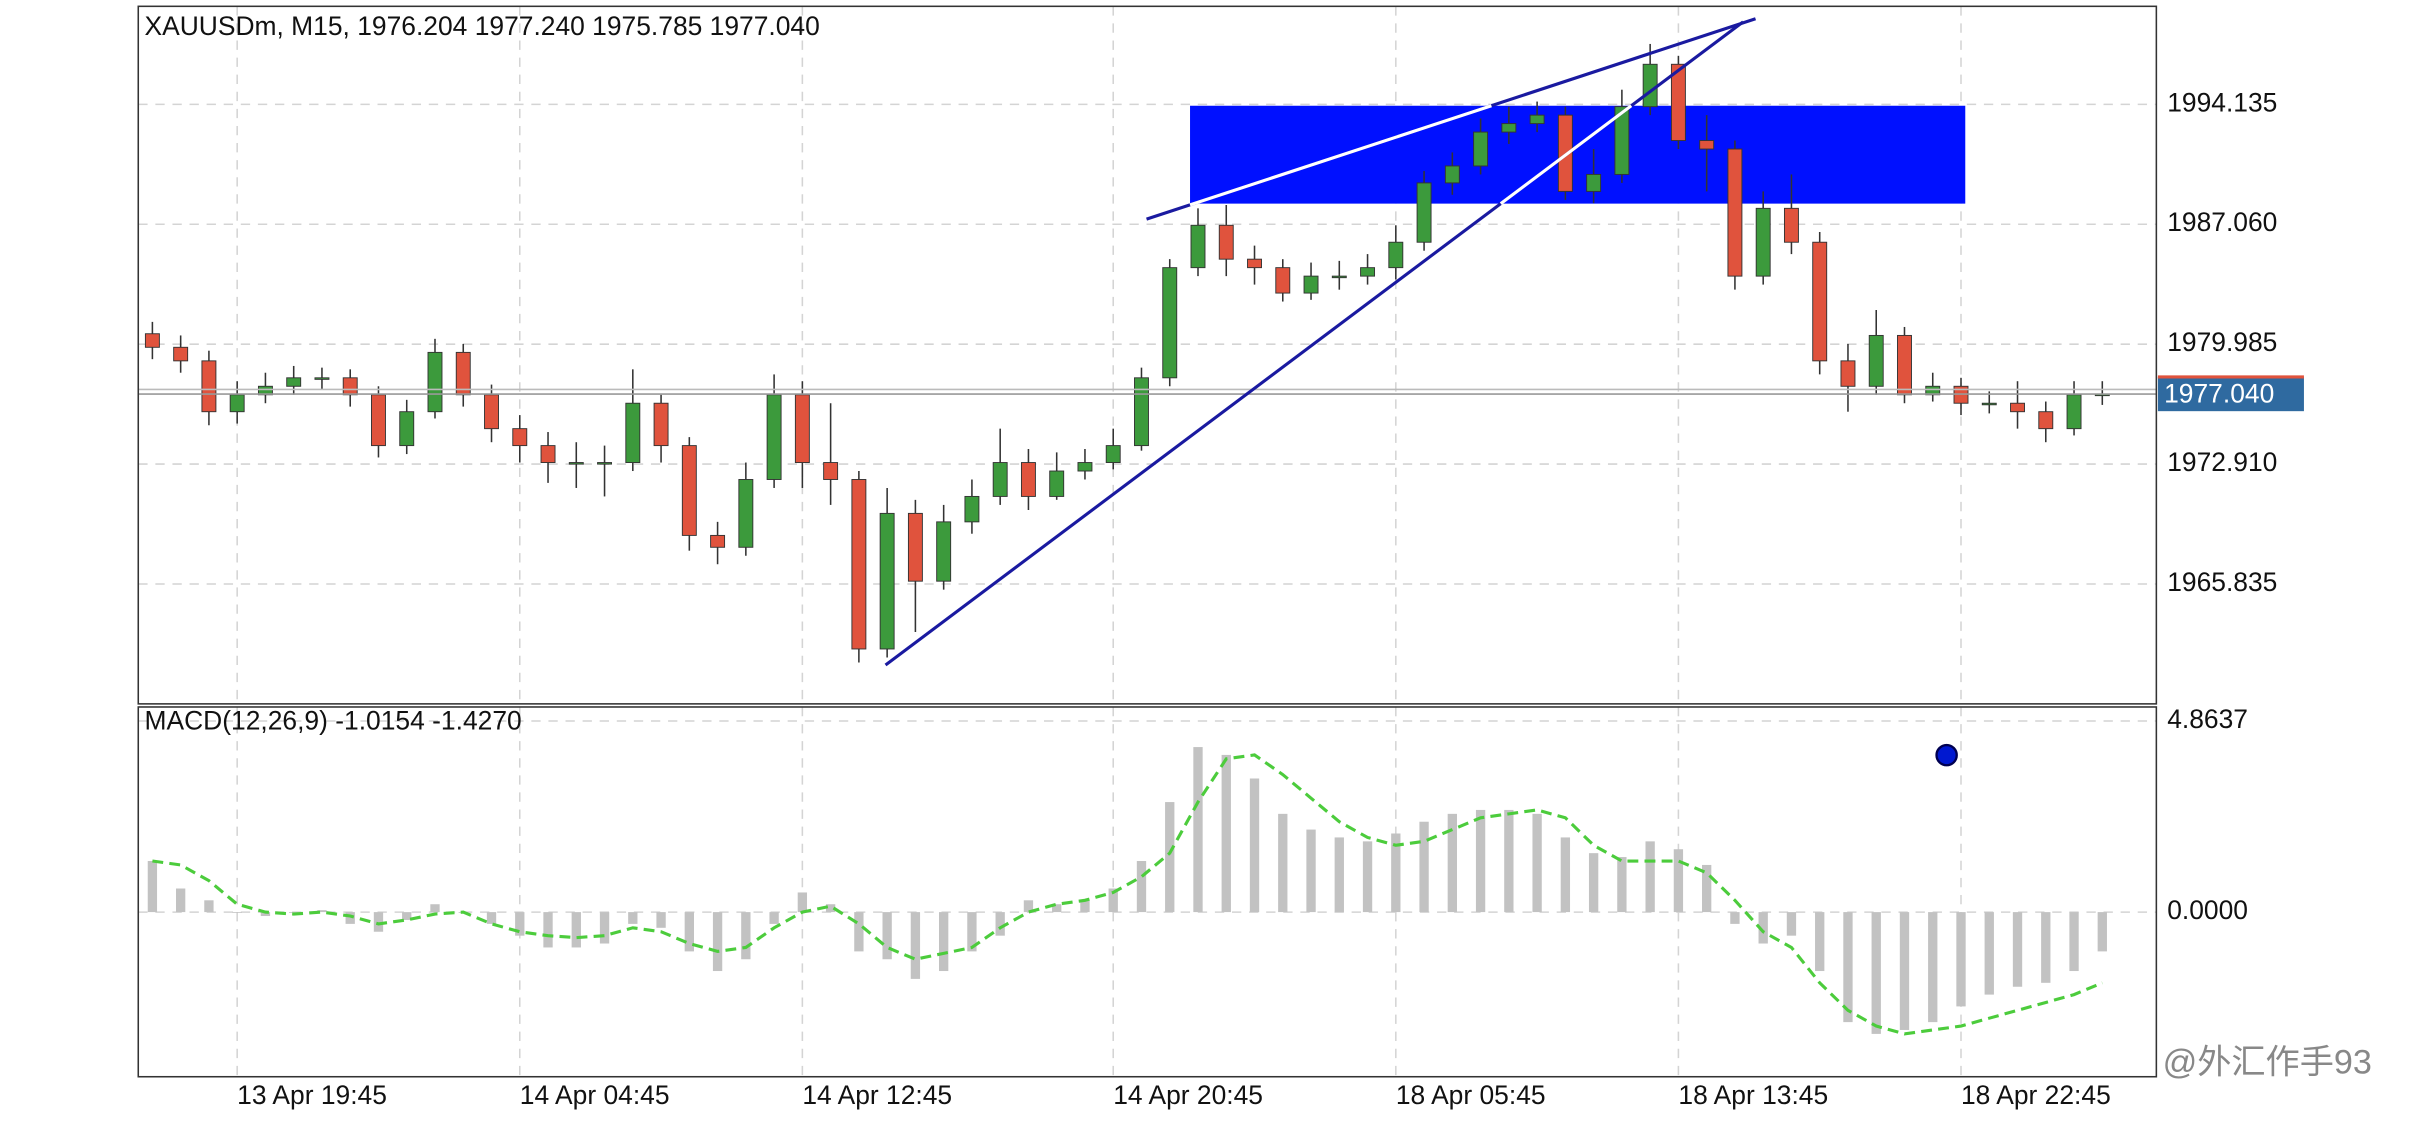 This screenshot has height=1125, width=2436. Describe the element at coordinates (2222, 582) in the screenshot. I see `y-tick-label: 1965.835` at that location.